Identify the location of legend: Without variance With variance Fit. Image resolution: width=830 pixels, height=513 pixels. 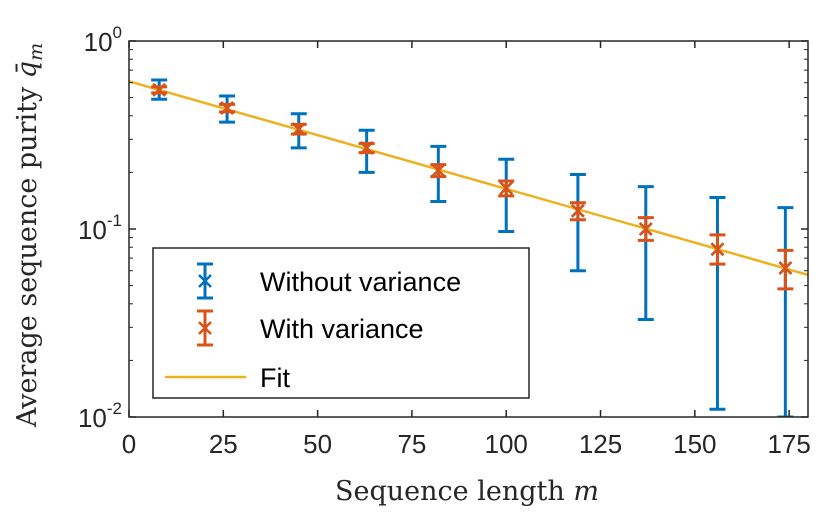
(341, 323).